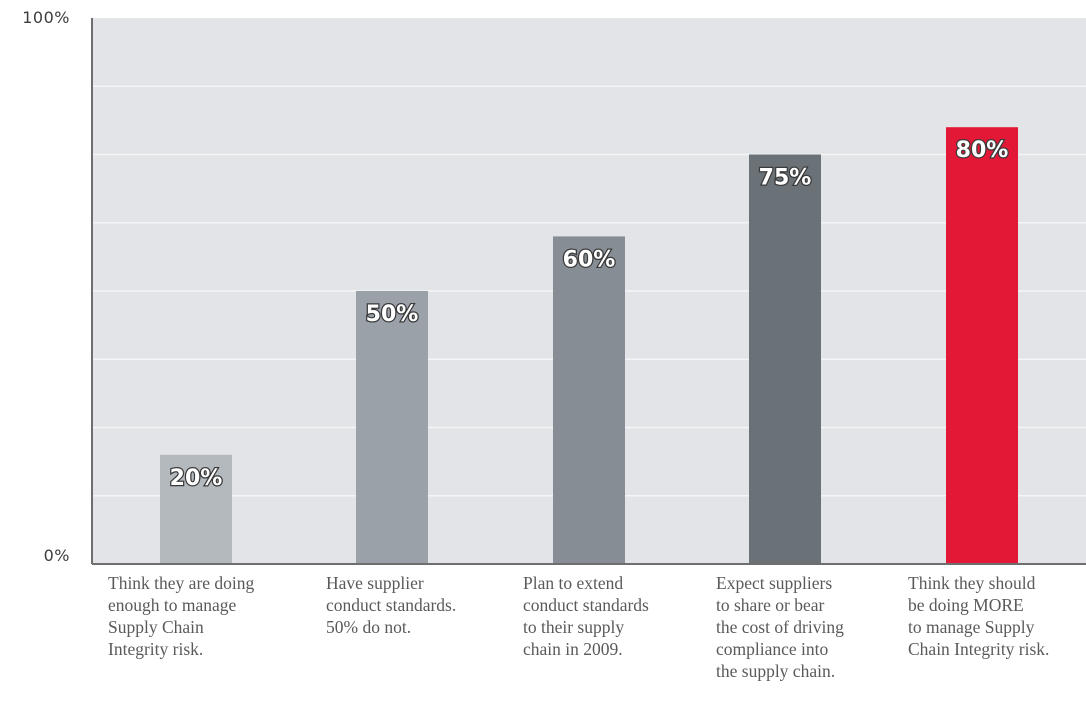 The width and height of the screenshot is (1086, 703). I want to click on bar-value-label-5: 80%, so click(982, 150).